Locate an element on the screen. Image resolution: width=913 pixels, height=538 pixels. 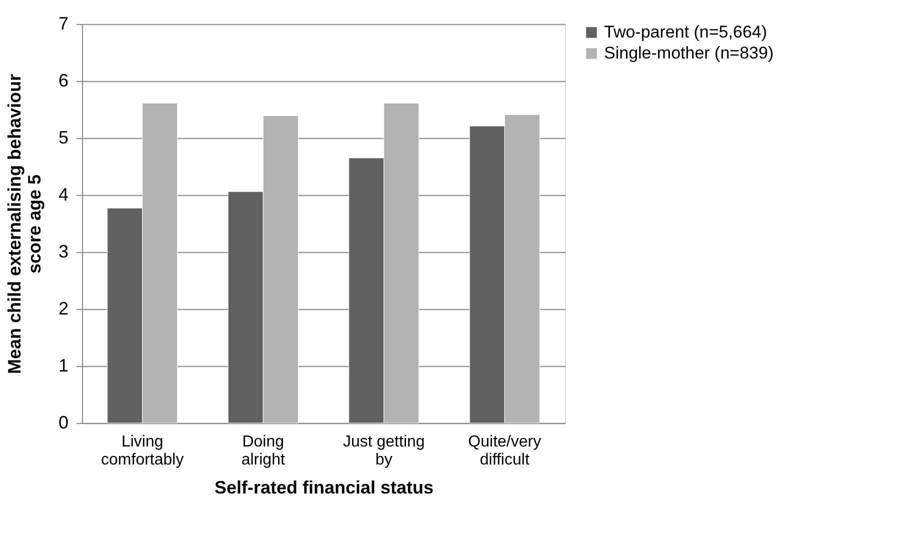
y-tick-label: 3 is located at coordinates (63, 252).